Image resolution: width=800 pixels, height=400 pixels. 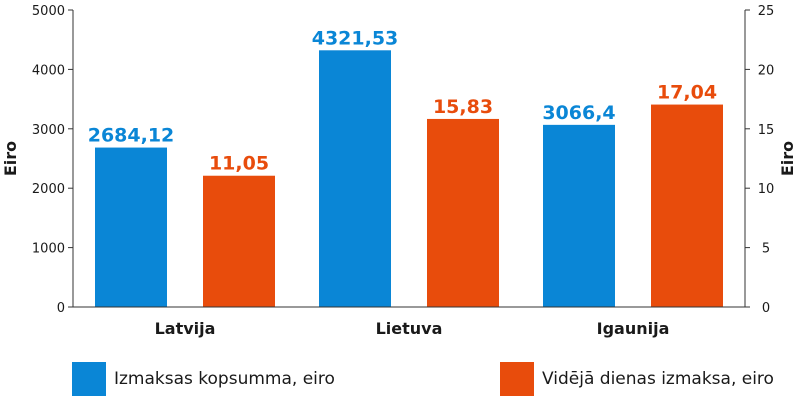 I want to click on data-label-2-lietuva: 15,83, so click(x=463, y=107).